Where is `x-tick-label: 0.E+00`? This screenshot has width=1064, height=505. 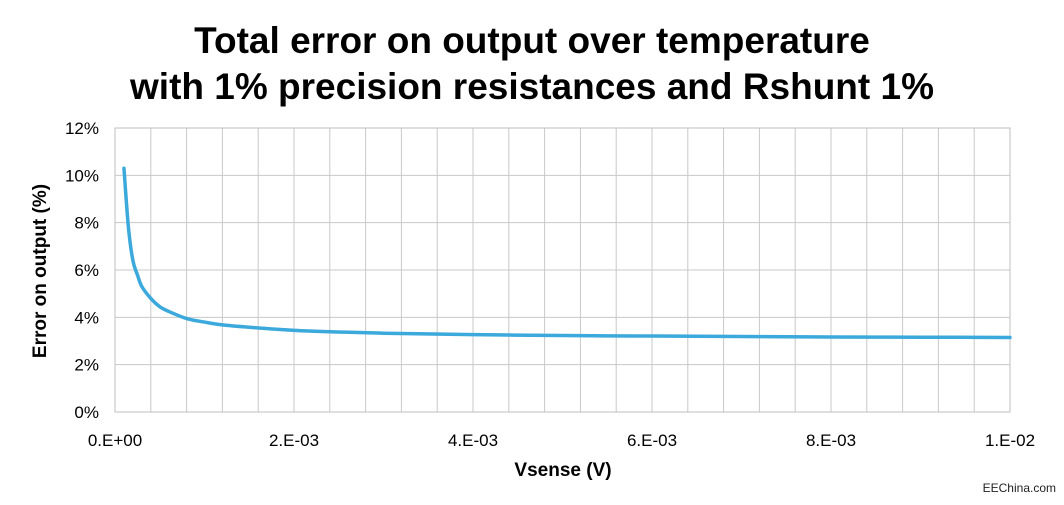
x-tick-label: 0.E+00 is located at coordinates (115, 440).